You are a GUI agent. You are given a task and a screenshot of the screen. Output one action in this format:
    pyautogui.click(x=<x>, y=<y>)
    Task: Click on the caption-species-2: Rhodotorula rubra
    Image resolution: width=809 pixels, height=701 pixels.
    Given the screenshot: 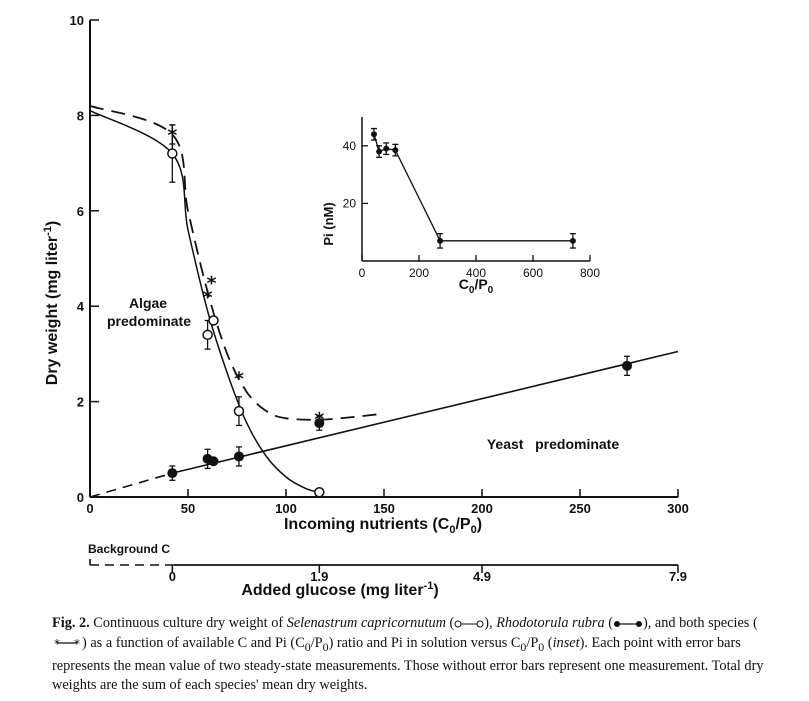 What is the action you would take?
    pyautogui.click(x=550, y=623)
    